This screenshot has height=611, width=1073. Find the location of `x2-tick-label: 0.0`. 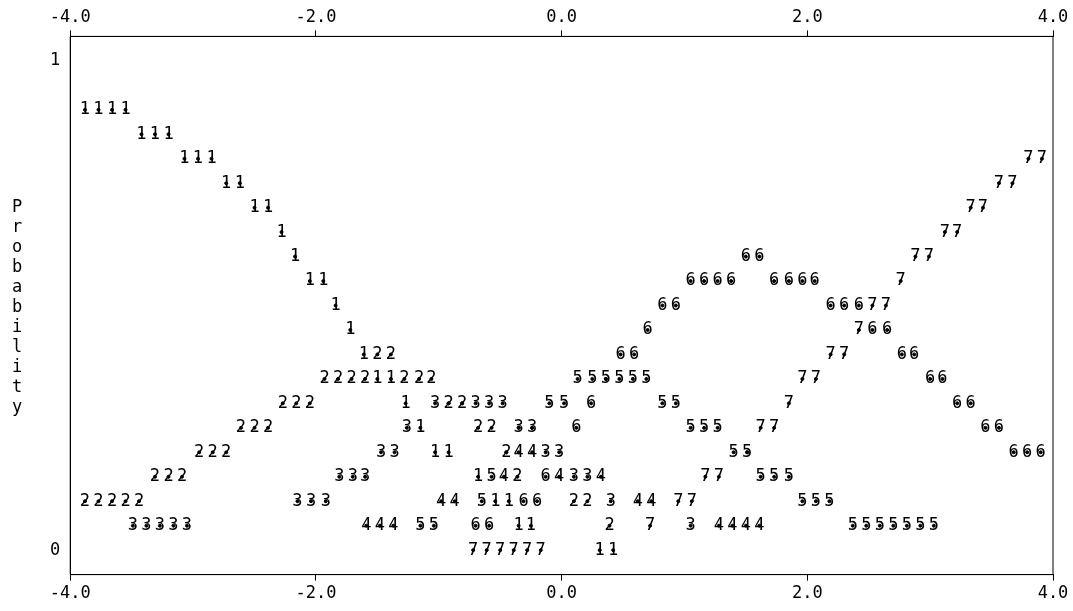

x2-tick-label: 0.0 is located at coordinates (561, 15).